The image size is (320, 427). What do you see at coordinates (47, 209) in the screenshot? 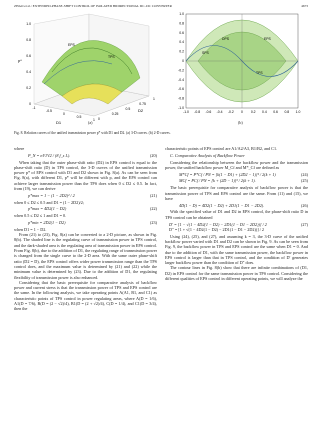
I see `equation-text: p*max = 4D2(1 − D2)` at bounding box center [47, 209].